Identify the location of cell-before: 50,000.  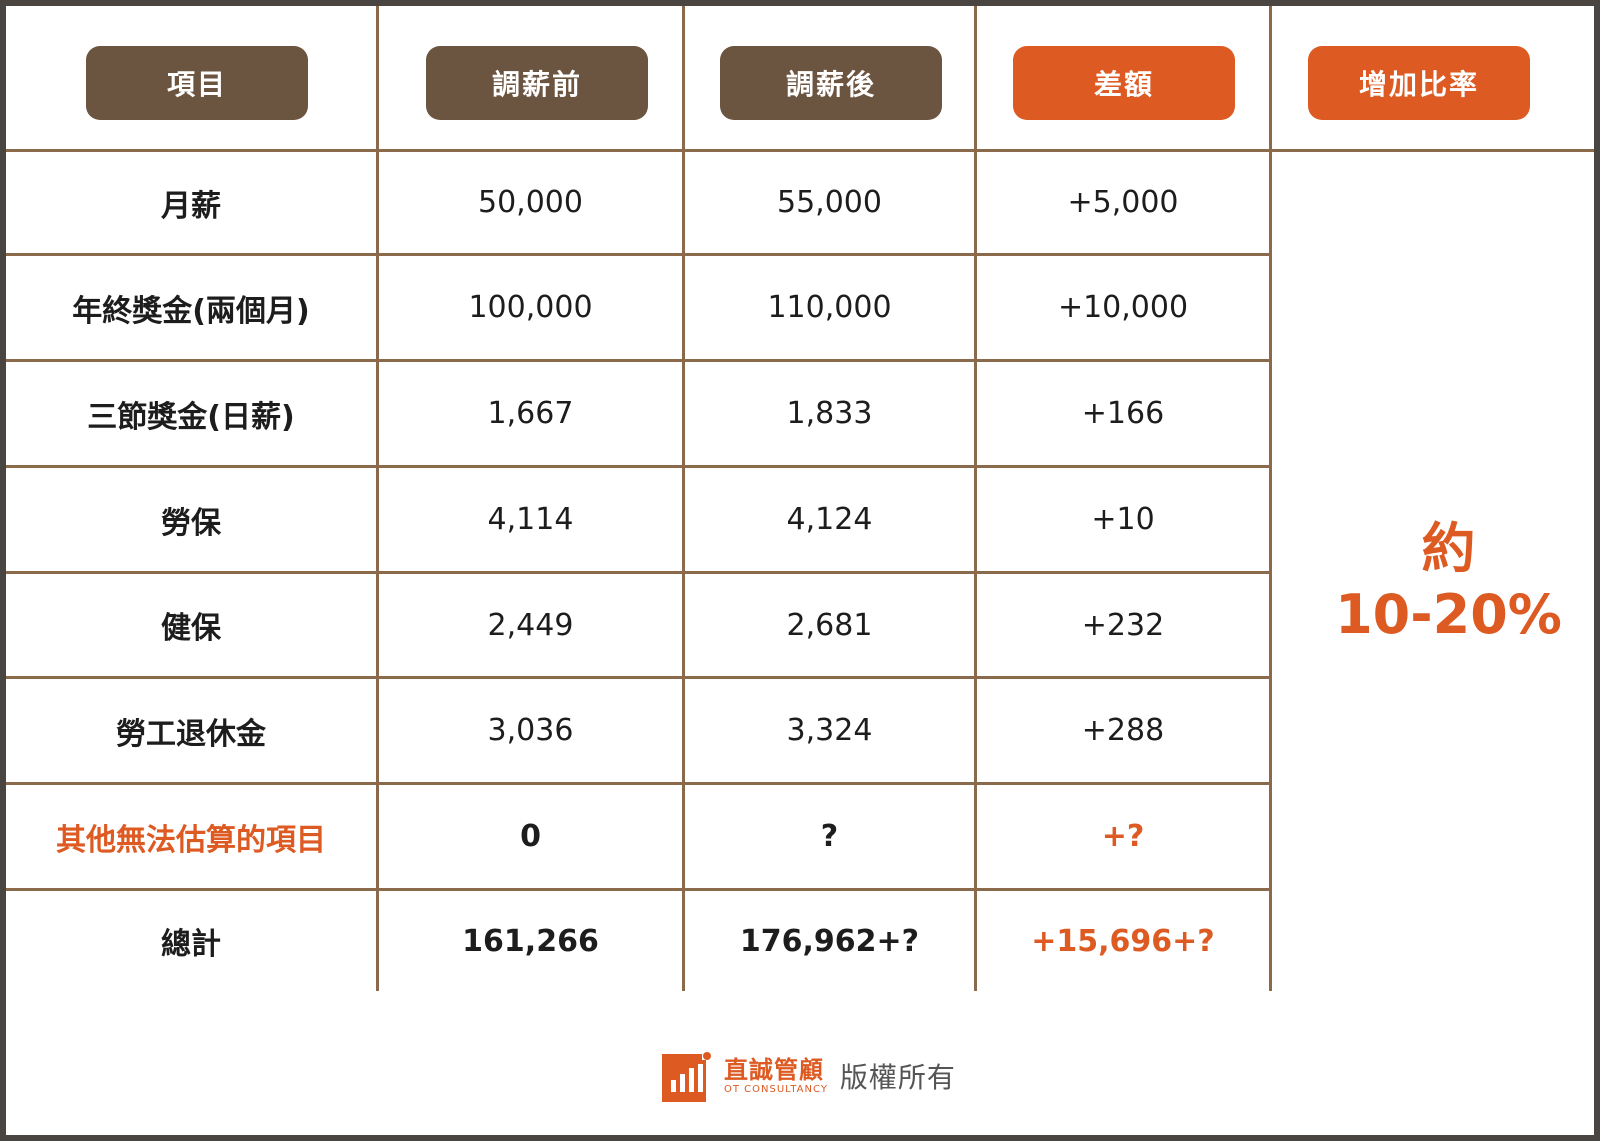
(530, 202).